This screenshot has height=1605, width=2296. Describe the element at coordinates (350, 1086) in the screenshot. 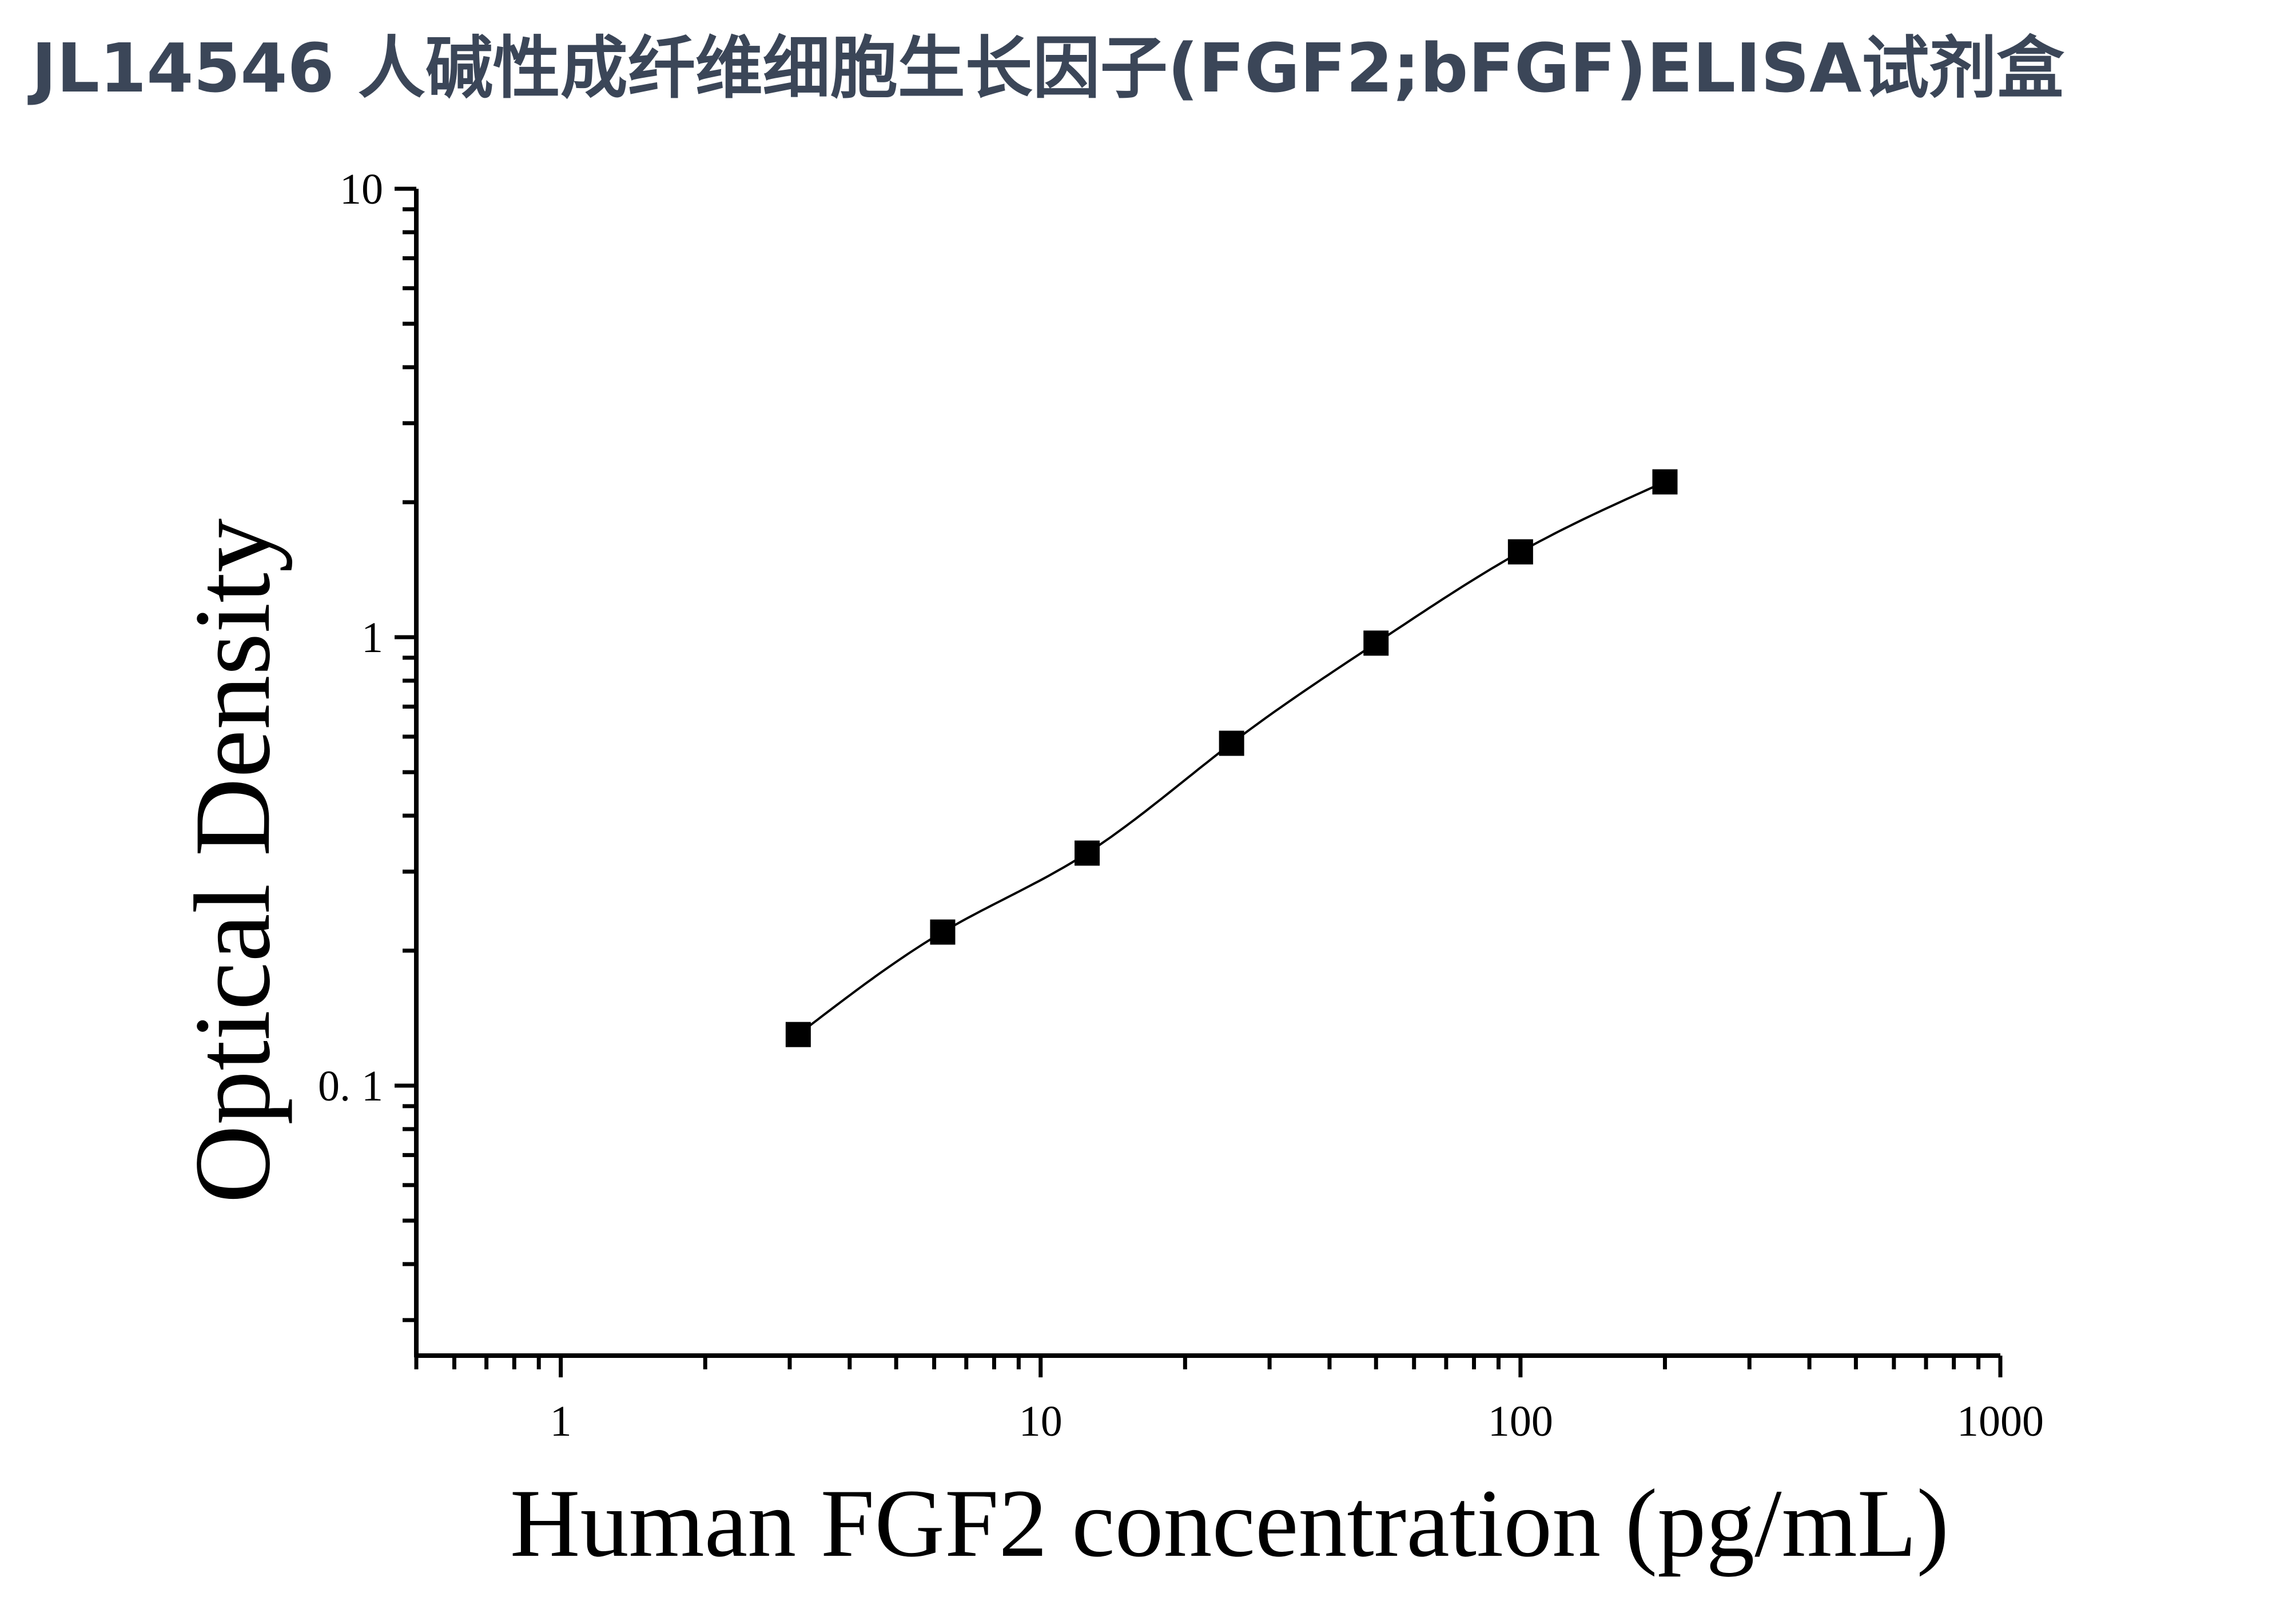

I see `y-tick-label: 0. 1` at that location.